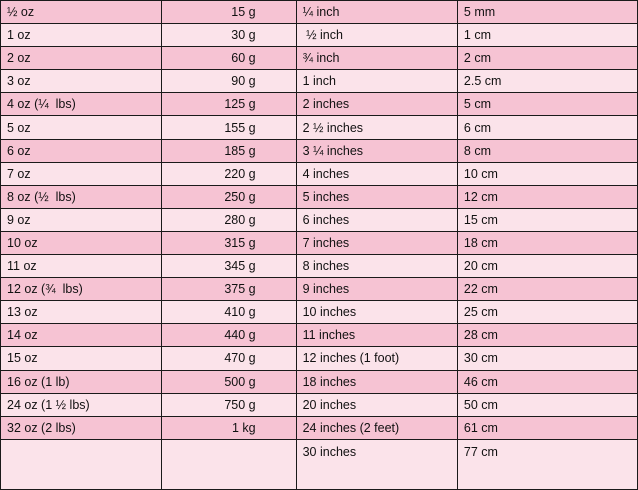  What do you see at coordinates (229, 173) in the screenshot?
I see `grams-cell: 220 g` at bounding box center [229, 173].